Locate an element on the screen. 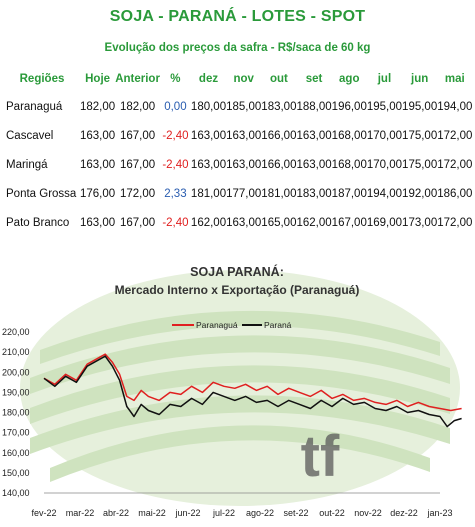  cell-regiao: Cascavel is located at coordinates (30, 135).